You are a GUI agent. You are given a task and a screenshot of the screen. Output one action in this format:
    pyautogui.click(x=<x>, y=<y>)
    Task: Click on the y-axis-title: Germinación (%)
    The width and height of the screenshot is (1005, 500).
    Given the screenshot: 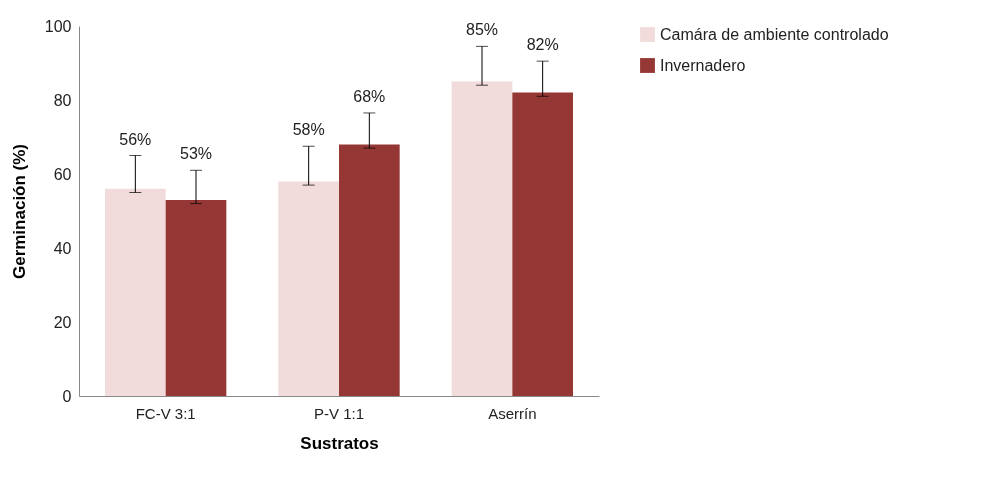 What is the action you would take?
    pyautogui.click(x=19, y=211)
    